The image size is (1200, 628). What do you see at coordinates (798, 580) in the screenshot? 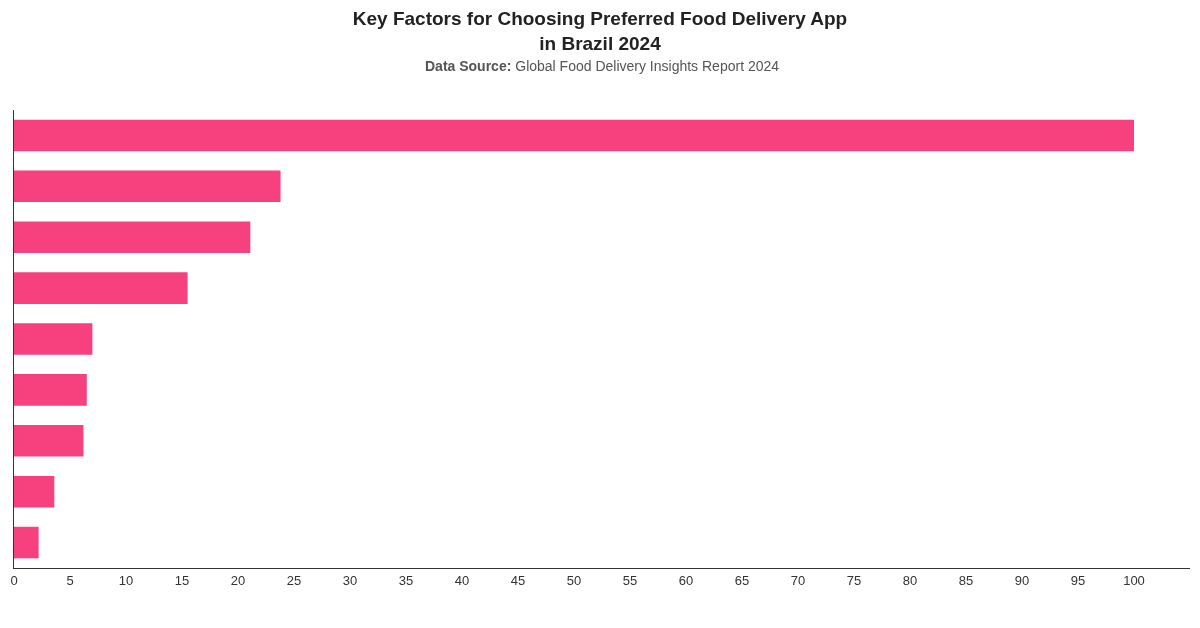
I see `x-tick-label: 70` at bounding box center [798, 580].